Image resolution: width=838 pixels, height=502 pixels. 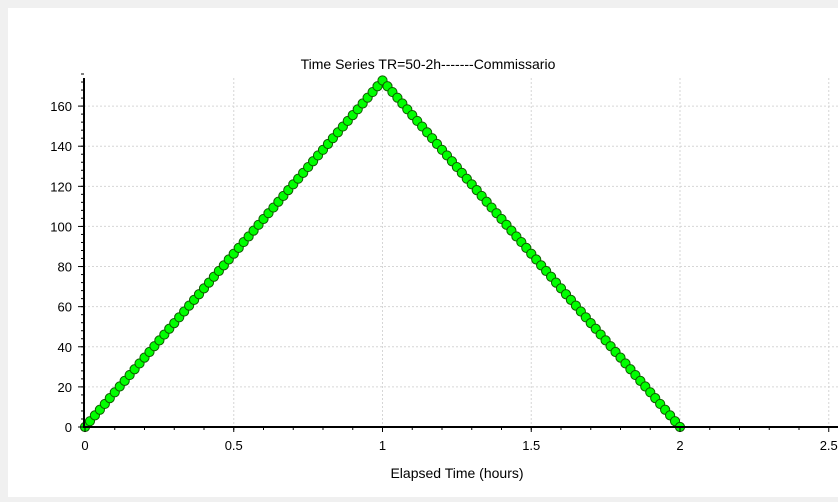 I want to click on y-axis-ticks: 0 20 40 60 80 100 120 140 160, so click(x=67, y=267).